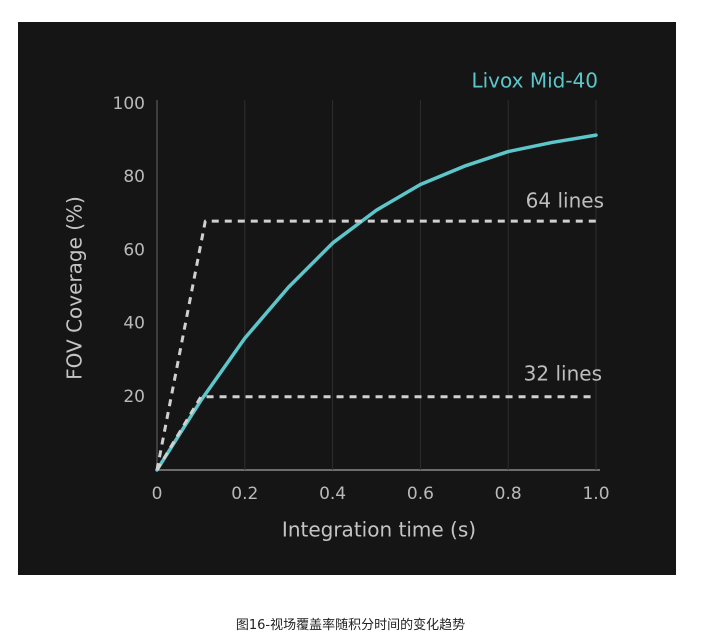  Describe the element at coordinates (134, 397) in the screenshot. I see `y-tick-label: 20` at that location.